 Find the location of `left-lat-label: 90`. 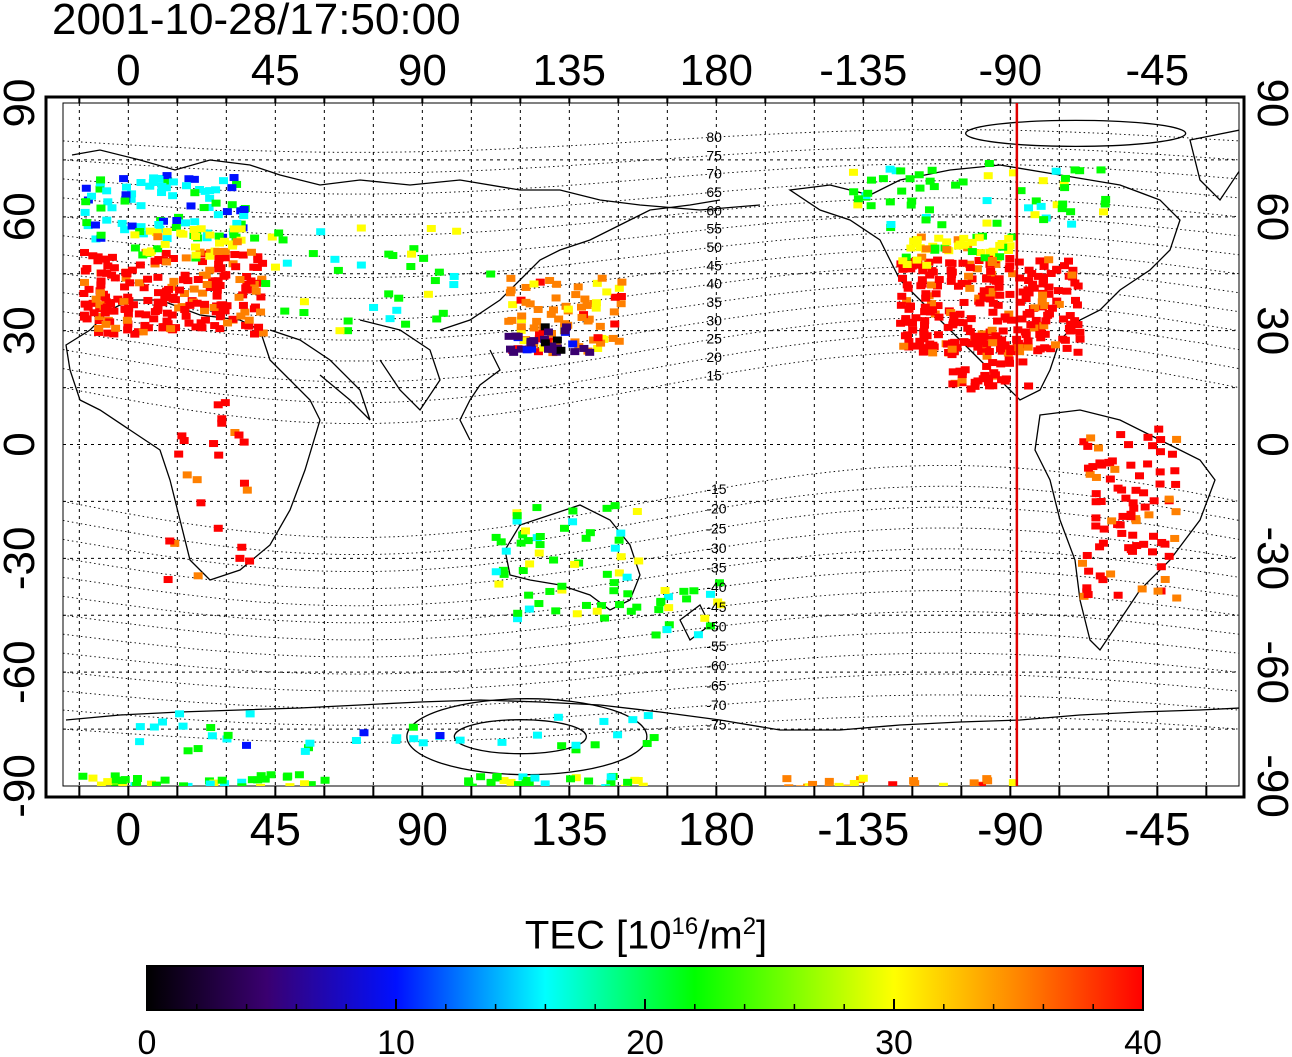

left-lat-label: 90 is located at coordinates (22, 103).